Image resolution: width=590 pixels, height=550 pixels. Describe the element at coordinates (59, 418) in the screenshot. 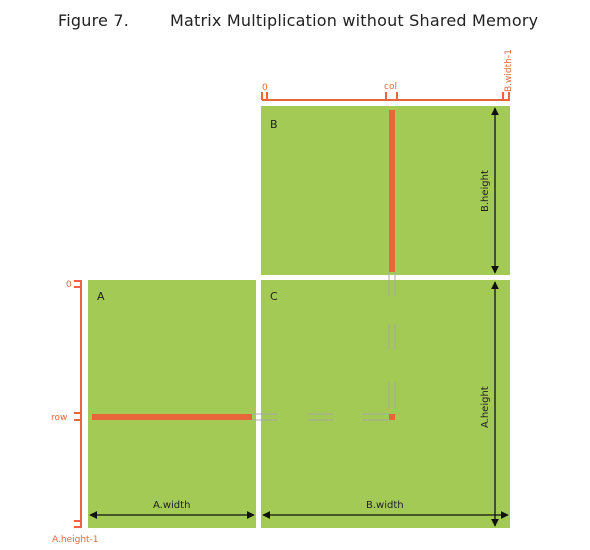

I see `row-label: row` at that location.